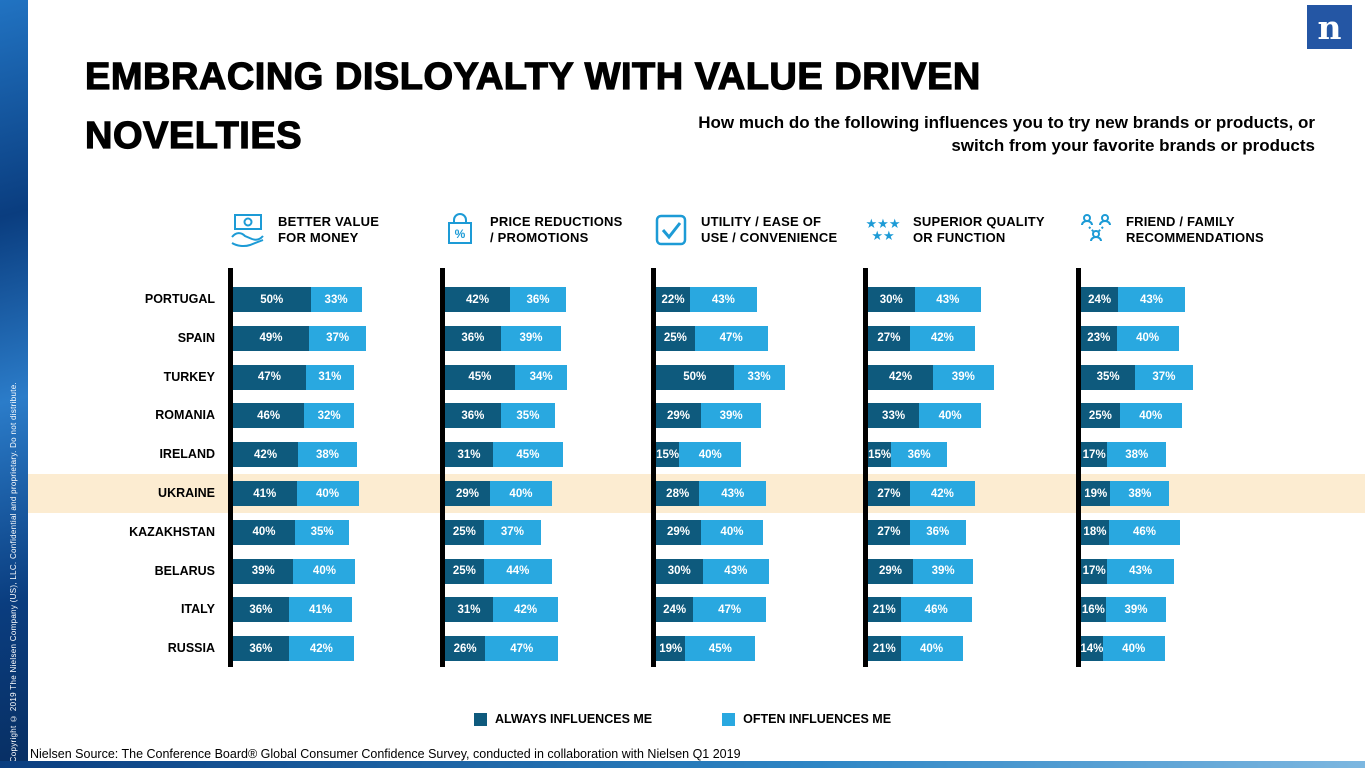 This screenshot has width=1365, height=768. What do you see at coordinates (185, 415) in the screenshot?
I see `country-label: ROMANIA` at bounding box center [185, 415].